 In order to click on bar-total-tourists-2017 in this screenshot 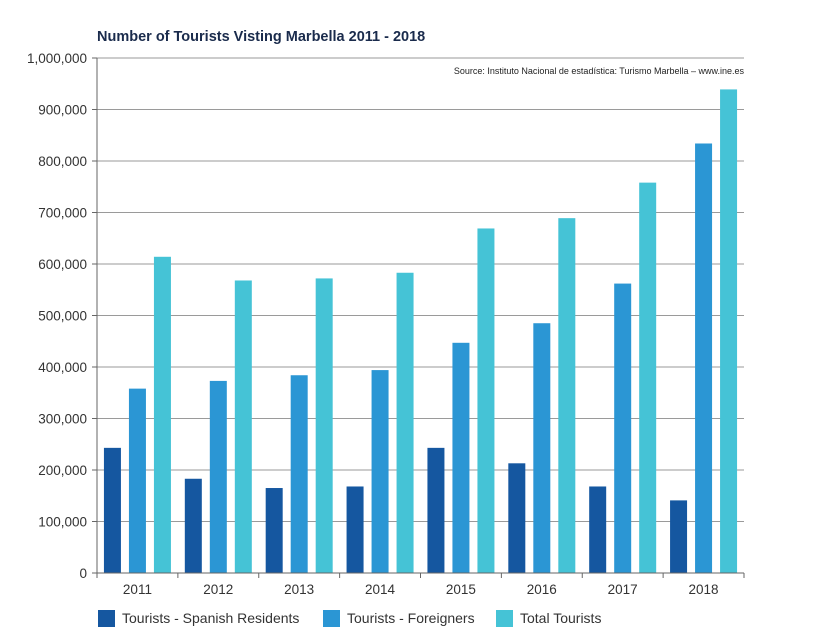, I will do `click(648, 377)`.